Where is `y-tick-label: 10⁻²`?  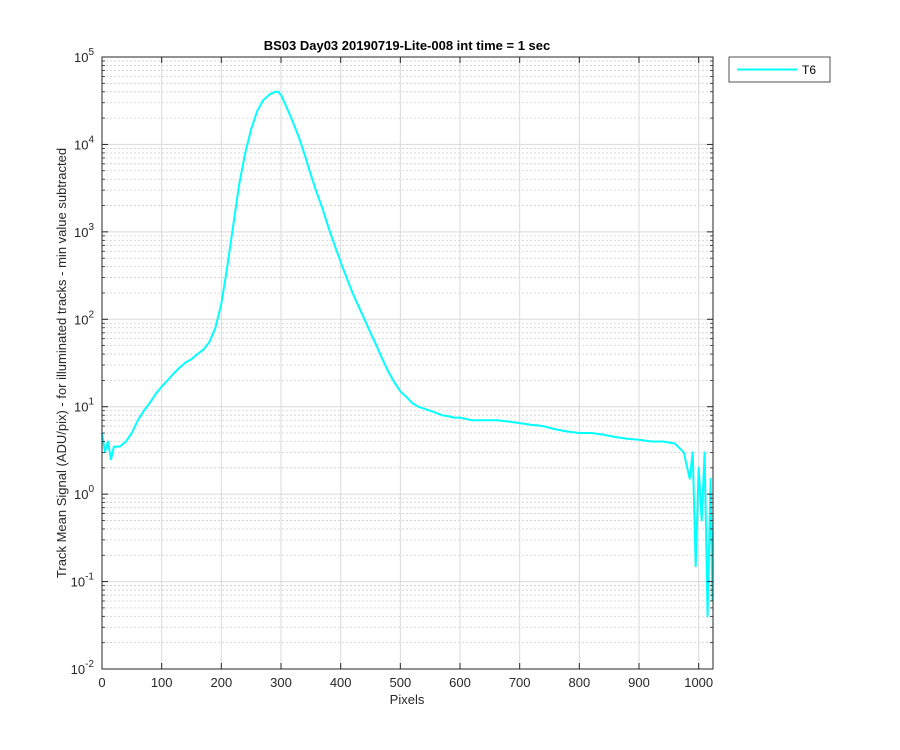
y-tick-label: 10⁻² is located at coordinates (83, 668).